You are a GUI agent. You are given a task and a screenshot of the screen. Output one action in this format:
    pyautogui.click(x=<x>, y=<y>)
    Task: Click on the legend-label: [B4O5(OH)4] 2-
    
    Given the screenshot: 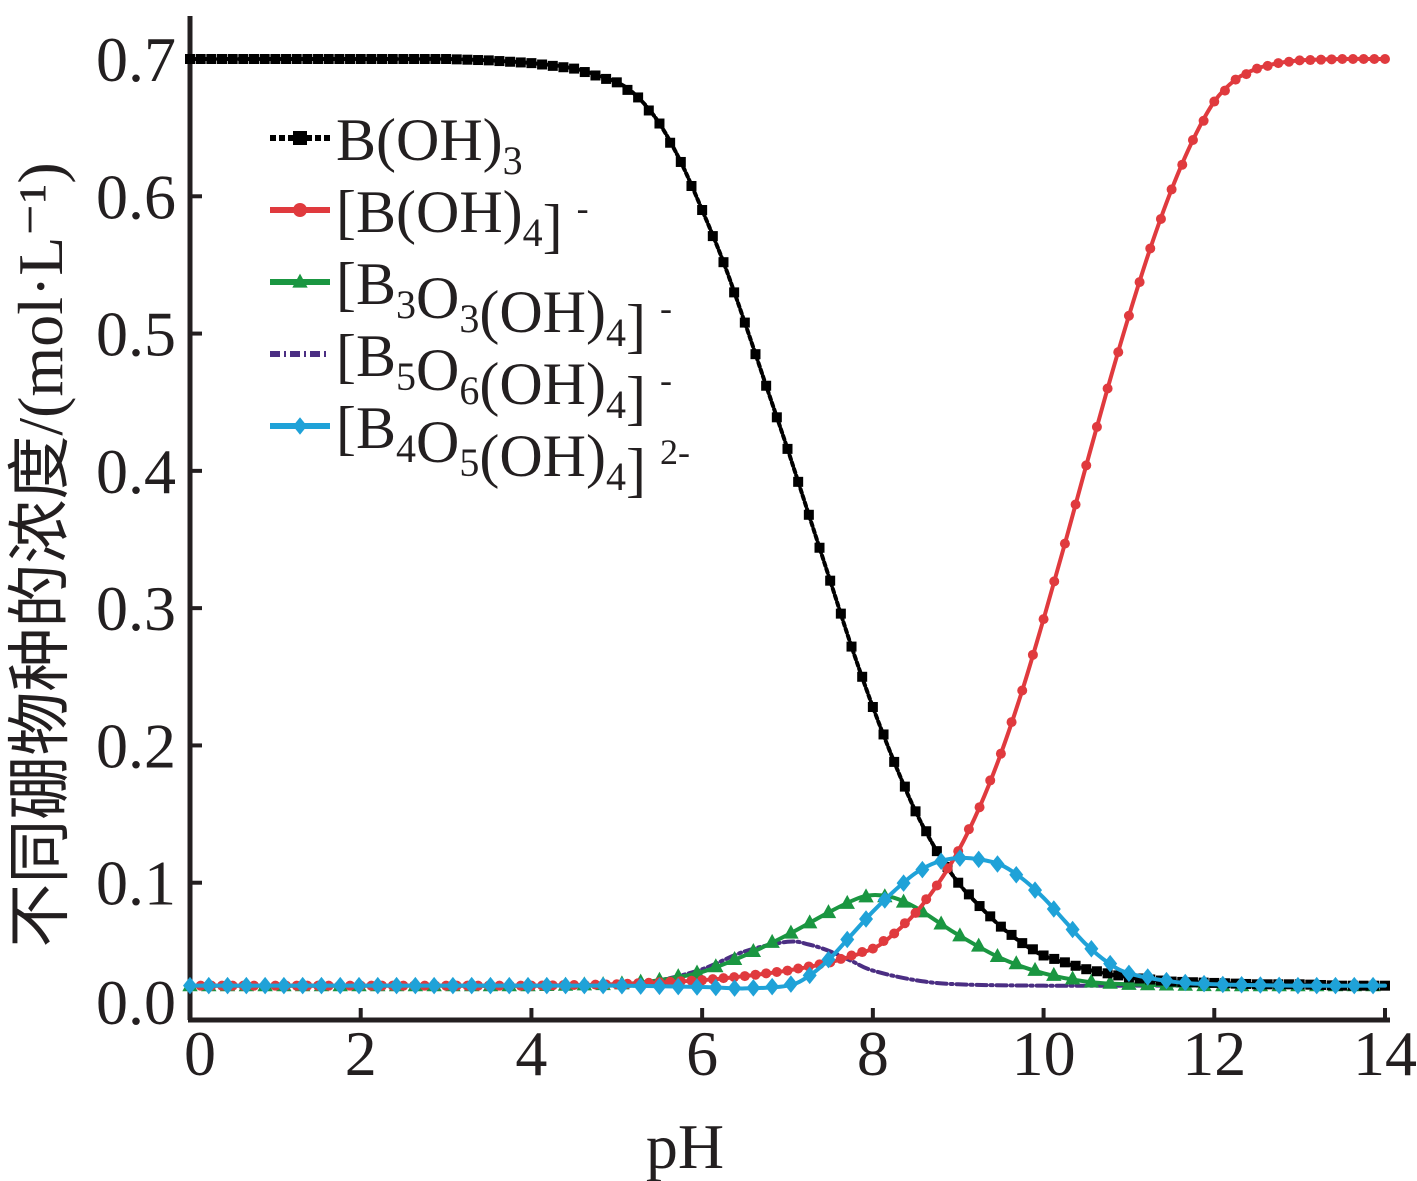 What is the action you would take?
    pyautogui.click(x=513, y=449)
    